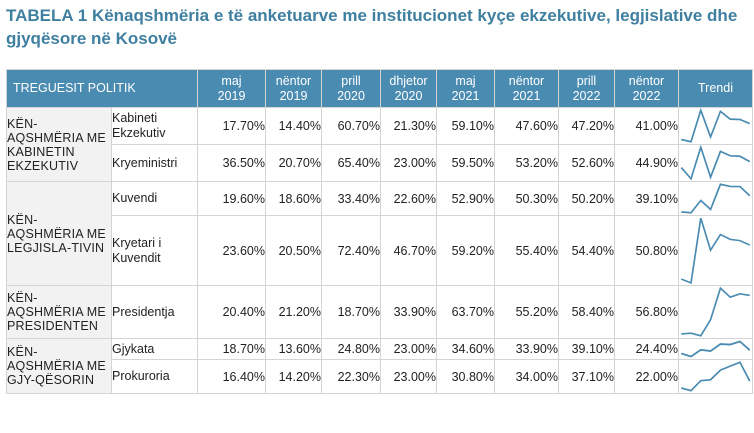 This screenshot has width=754, height=433. What do you see at coordinates (351, 163) in the screenshot?
I see `value-cell: 65.40%` at bounding box center [351, 163].